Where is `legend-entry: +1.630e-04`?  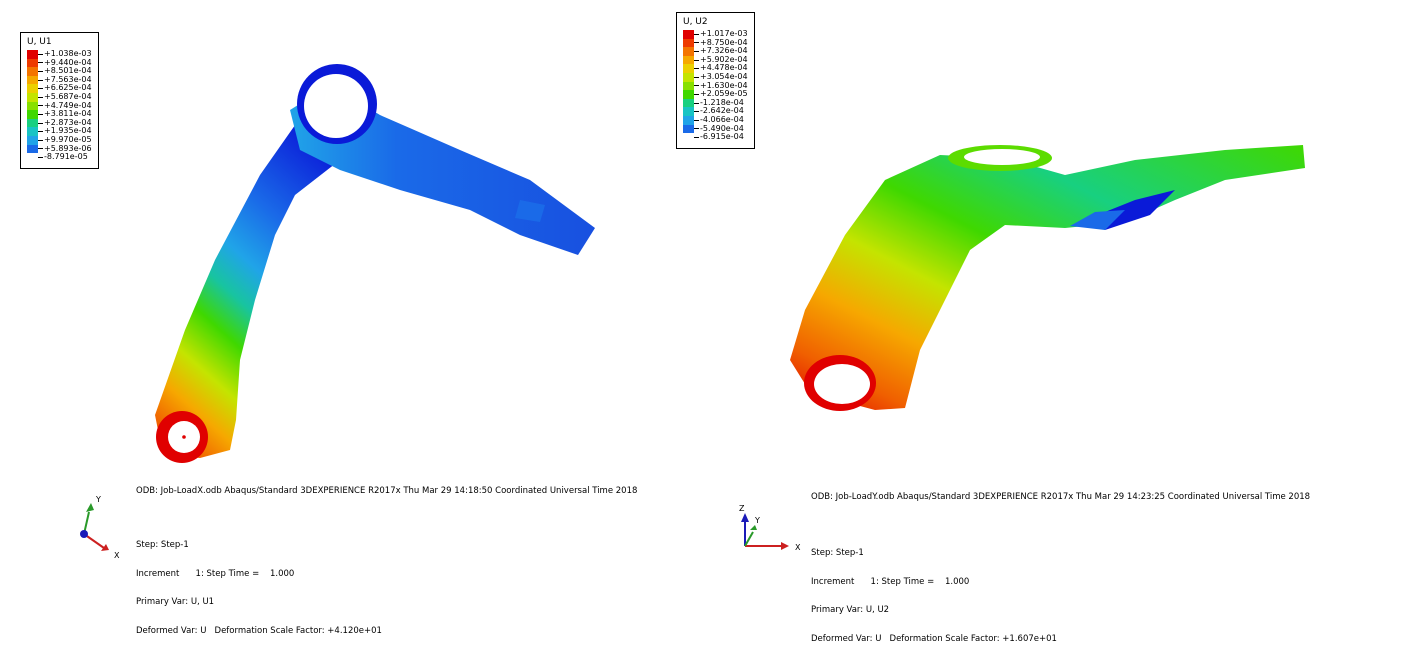 legend-entry: +1.630e-04 is located at coordinates (715, 85).